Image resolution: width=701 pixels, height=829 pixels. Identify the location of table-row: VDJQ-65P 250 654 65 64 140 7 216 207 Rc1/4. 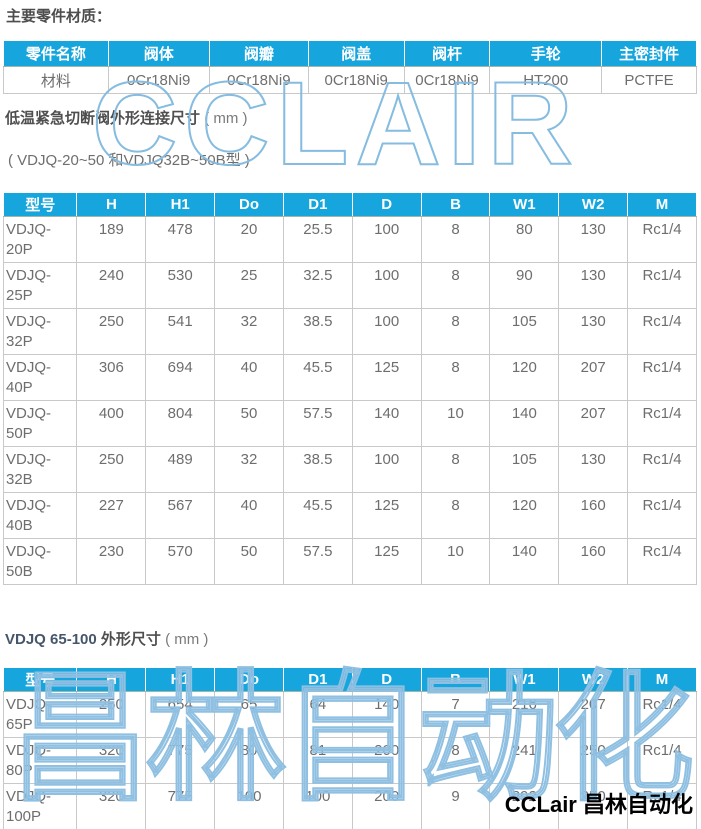
(349, 714).